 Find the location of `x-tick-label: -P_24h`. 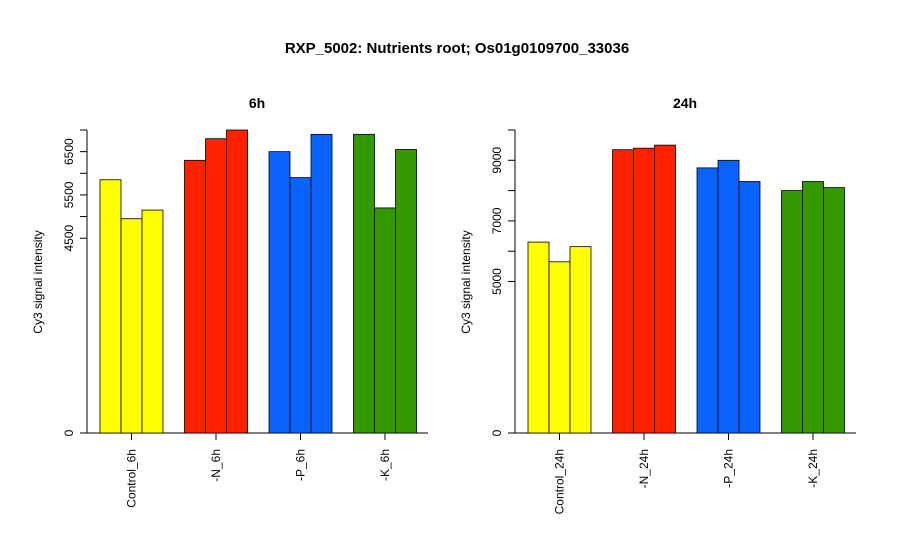

x-tick-label: -P_24h is located at coordinates (729, 468).